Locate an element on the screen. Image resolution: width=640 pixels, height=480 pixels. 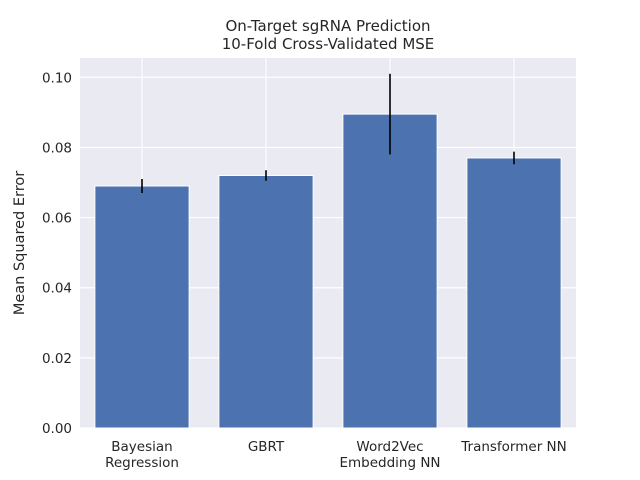
y-tick-labels: 0.00 0.02 0.04 0.06 0.08 0.10 is located at coordinates (57, 253).